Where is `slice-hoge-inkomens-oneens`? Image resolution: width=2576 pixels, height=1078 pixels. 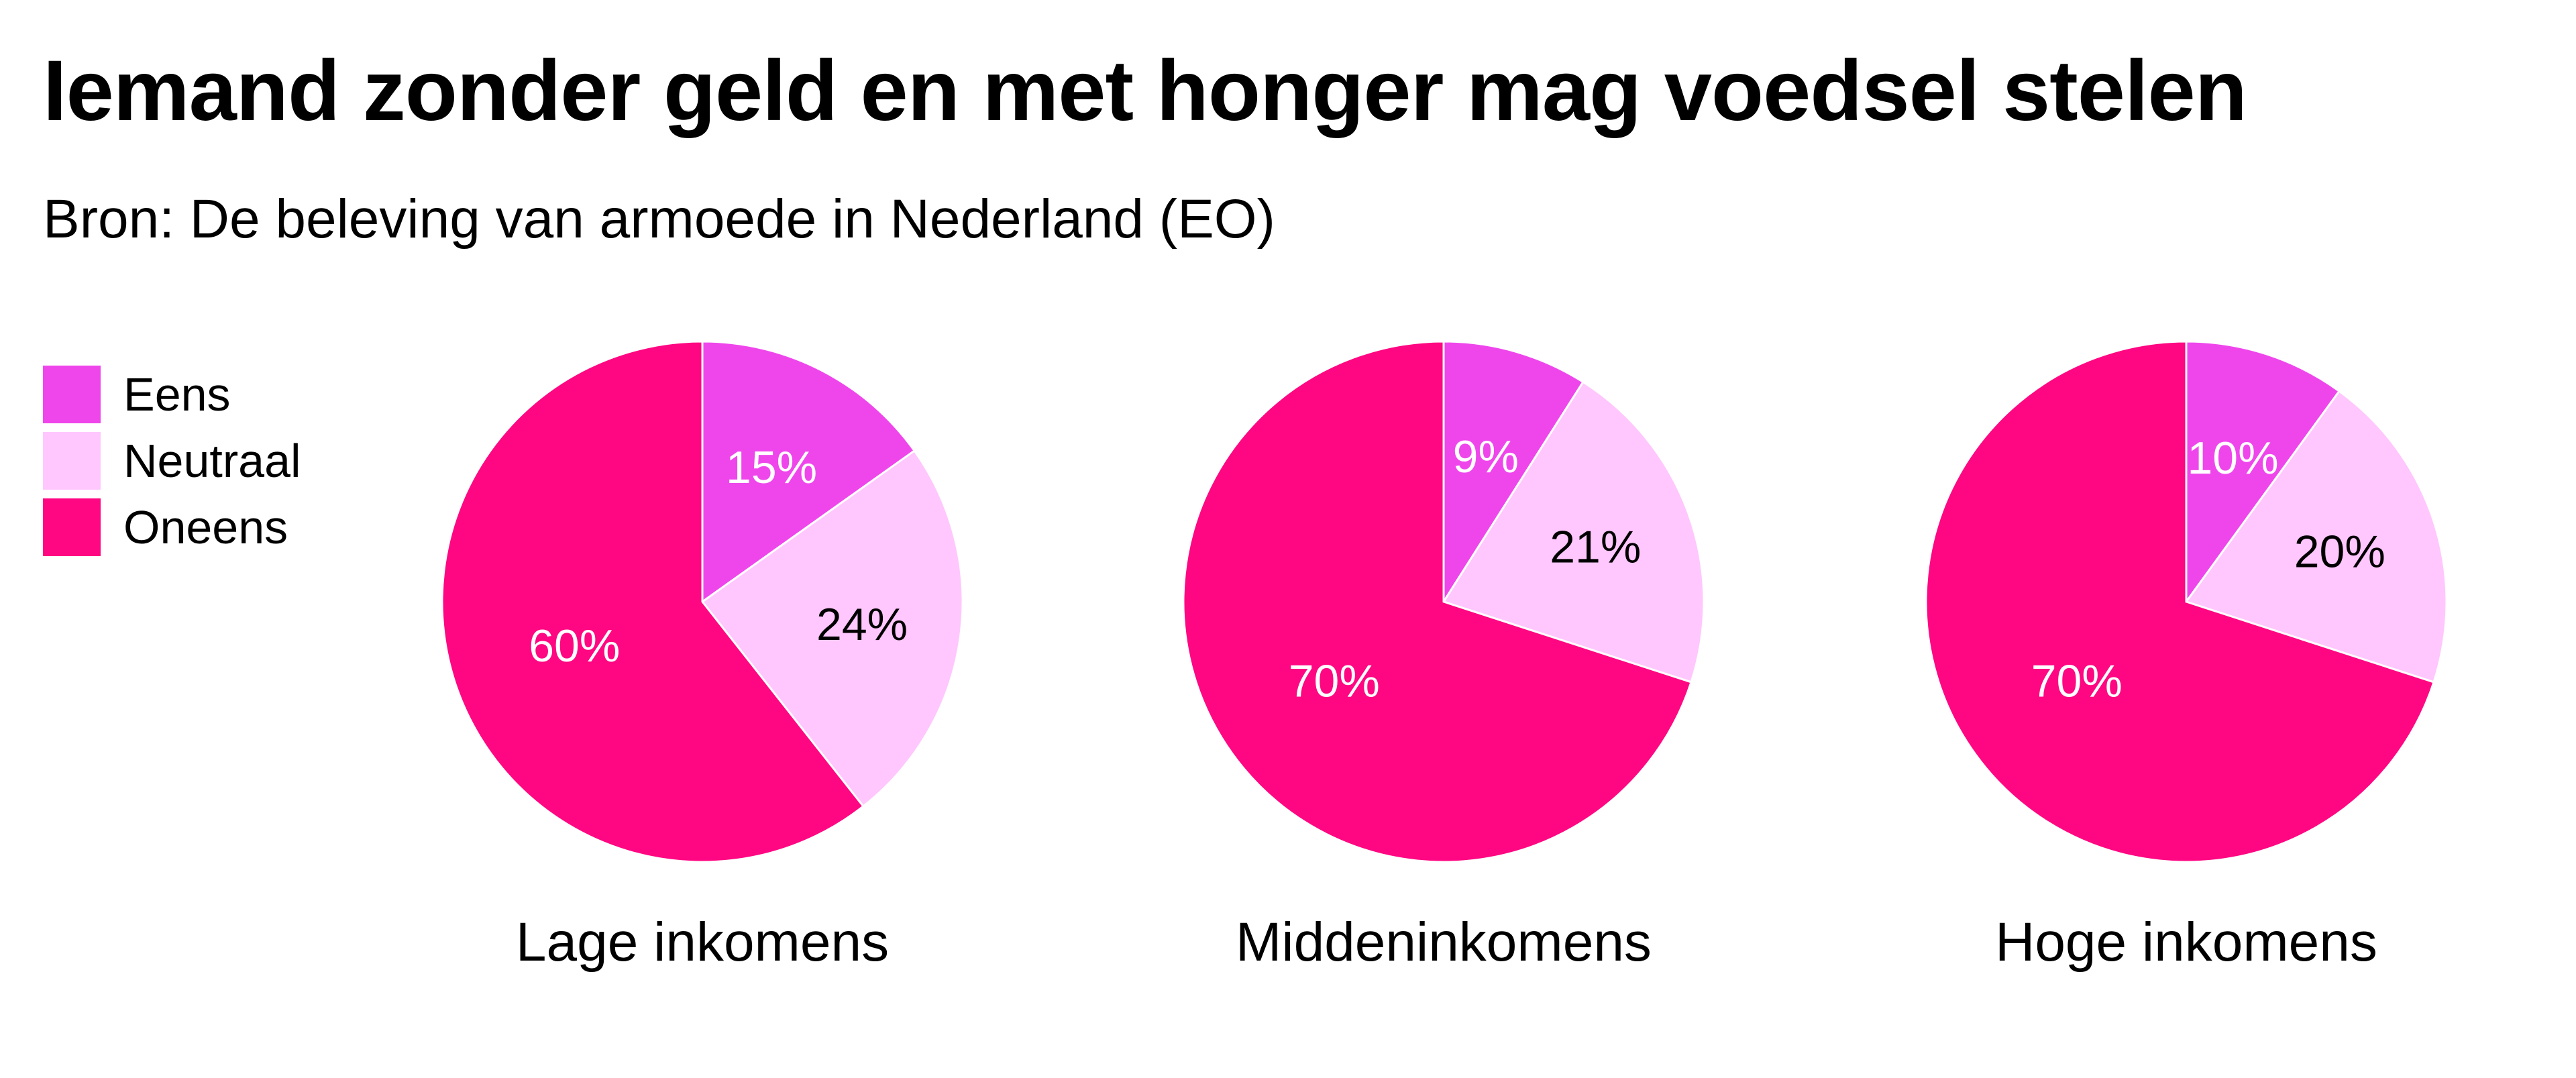 slice-hoge-inkomens-oneens is located at coordinates (2180, 601).